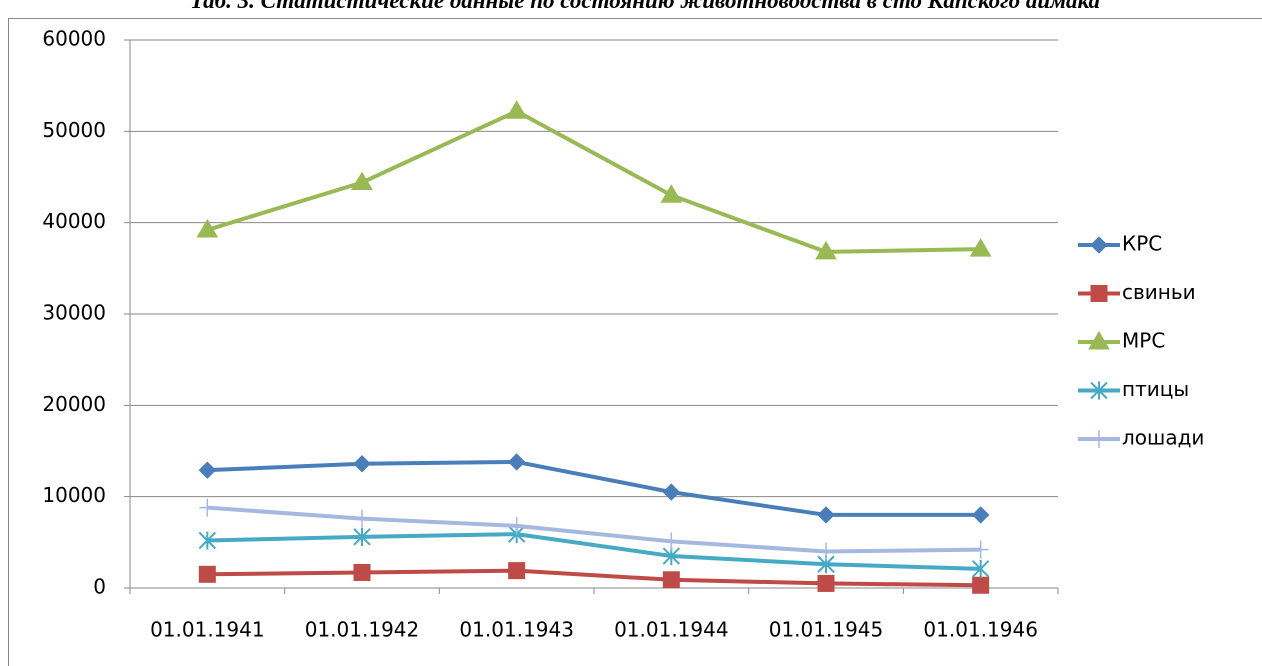 The width and height of the screenshot is (1262, 666). I want to click on y-tick-label: 0, so click(99, 587).